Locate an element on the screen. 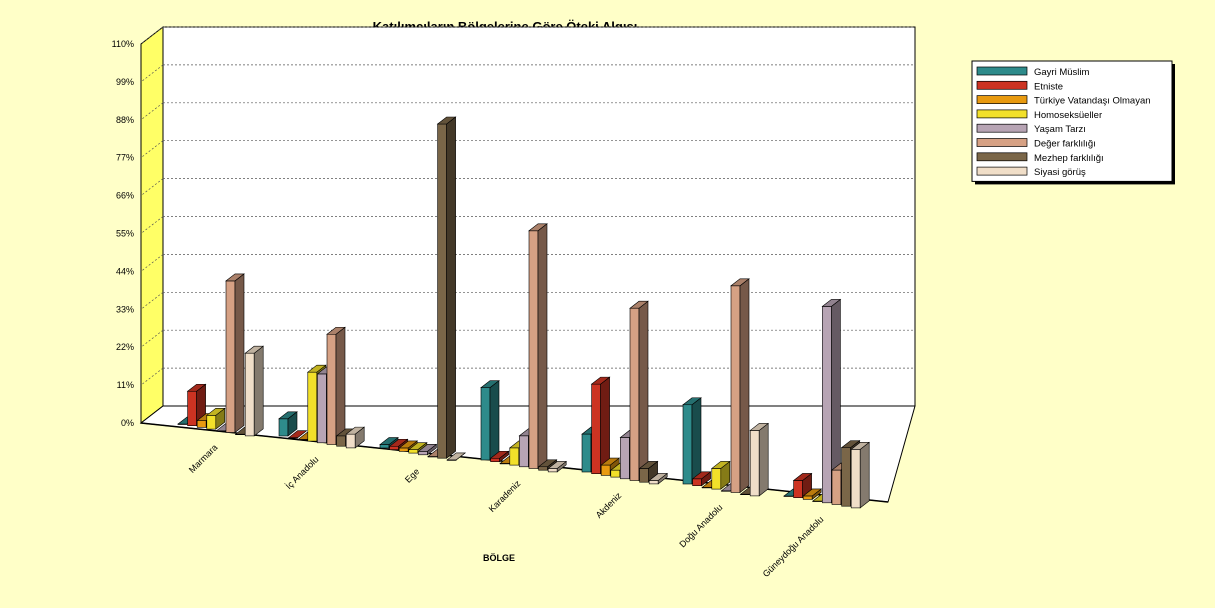  x-category-label: Güneydoğu Anadolu is located at coordinates (793, 546).